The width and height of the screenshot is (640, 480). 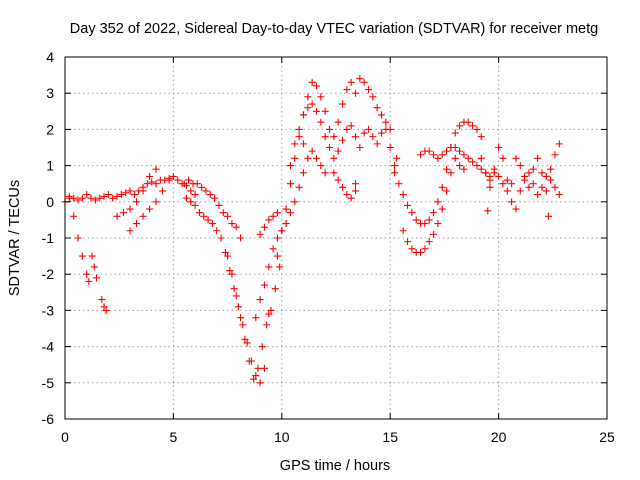 What do you see at coordinates (607, 437) in the screenshot?
I see `x-tick-label: 25` at bounding box center [607, 437].